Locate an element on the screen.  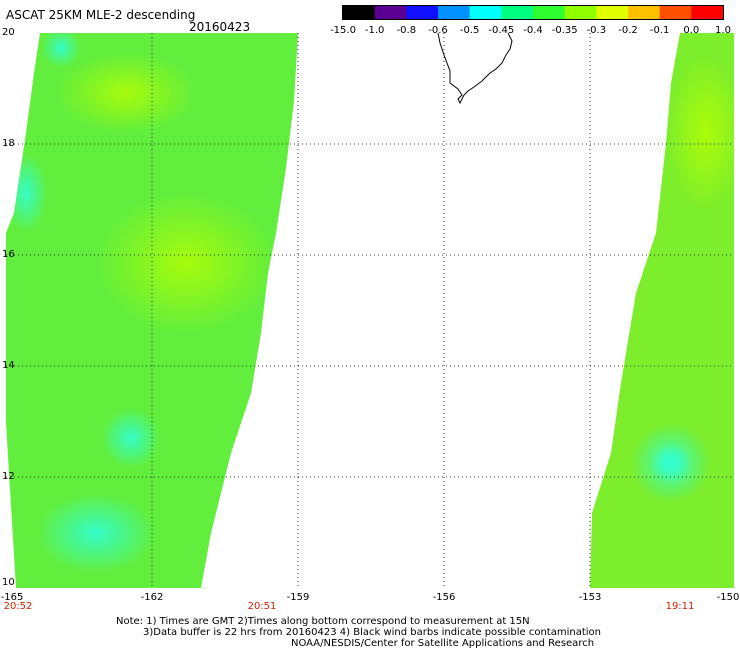
color-scale-label: -15.0 is located at coordinates (343, 30).